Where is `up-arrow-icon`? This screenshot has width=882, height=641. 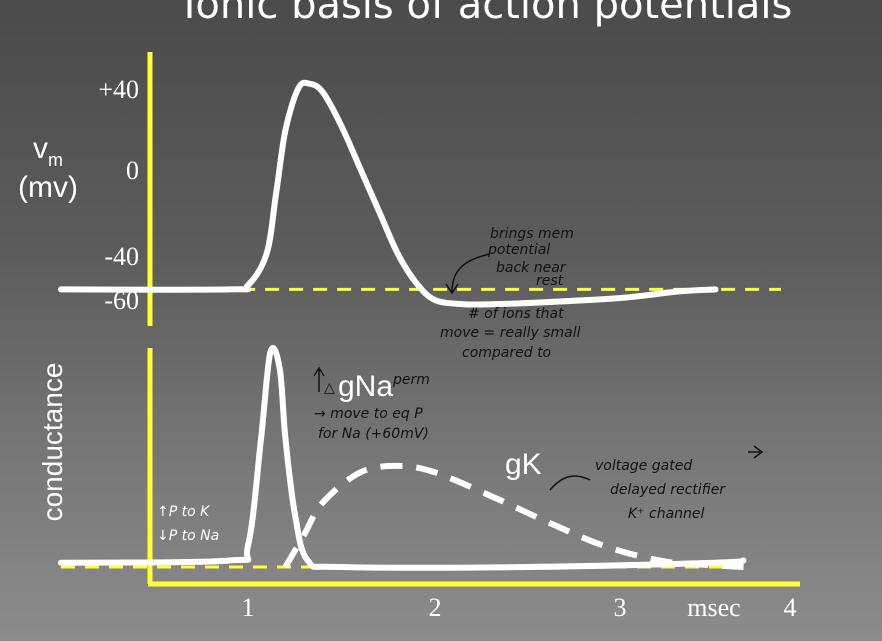
up-arrow-icon is located at coordinates (319, 379).